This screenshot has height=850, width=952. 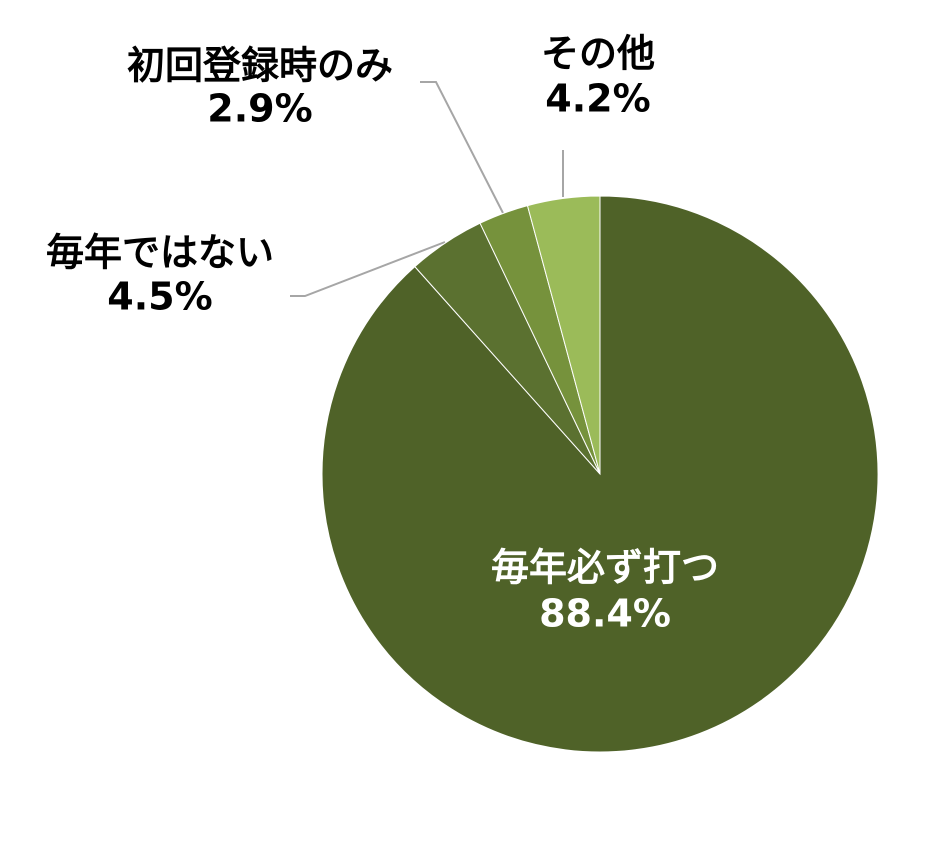 I want to click on value-label: 88.4%, so click(x=605, y=614).